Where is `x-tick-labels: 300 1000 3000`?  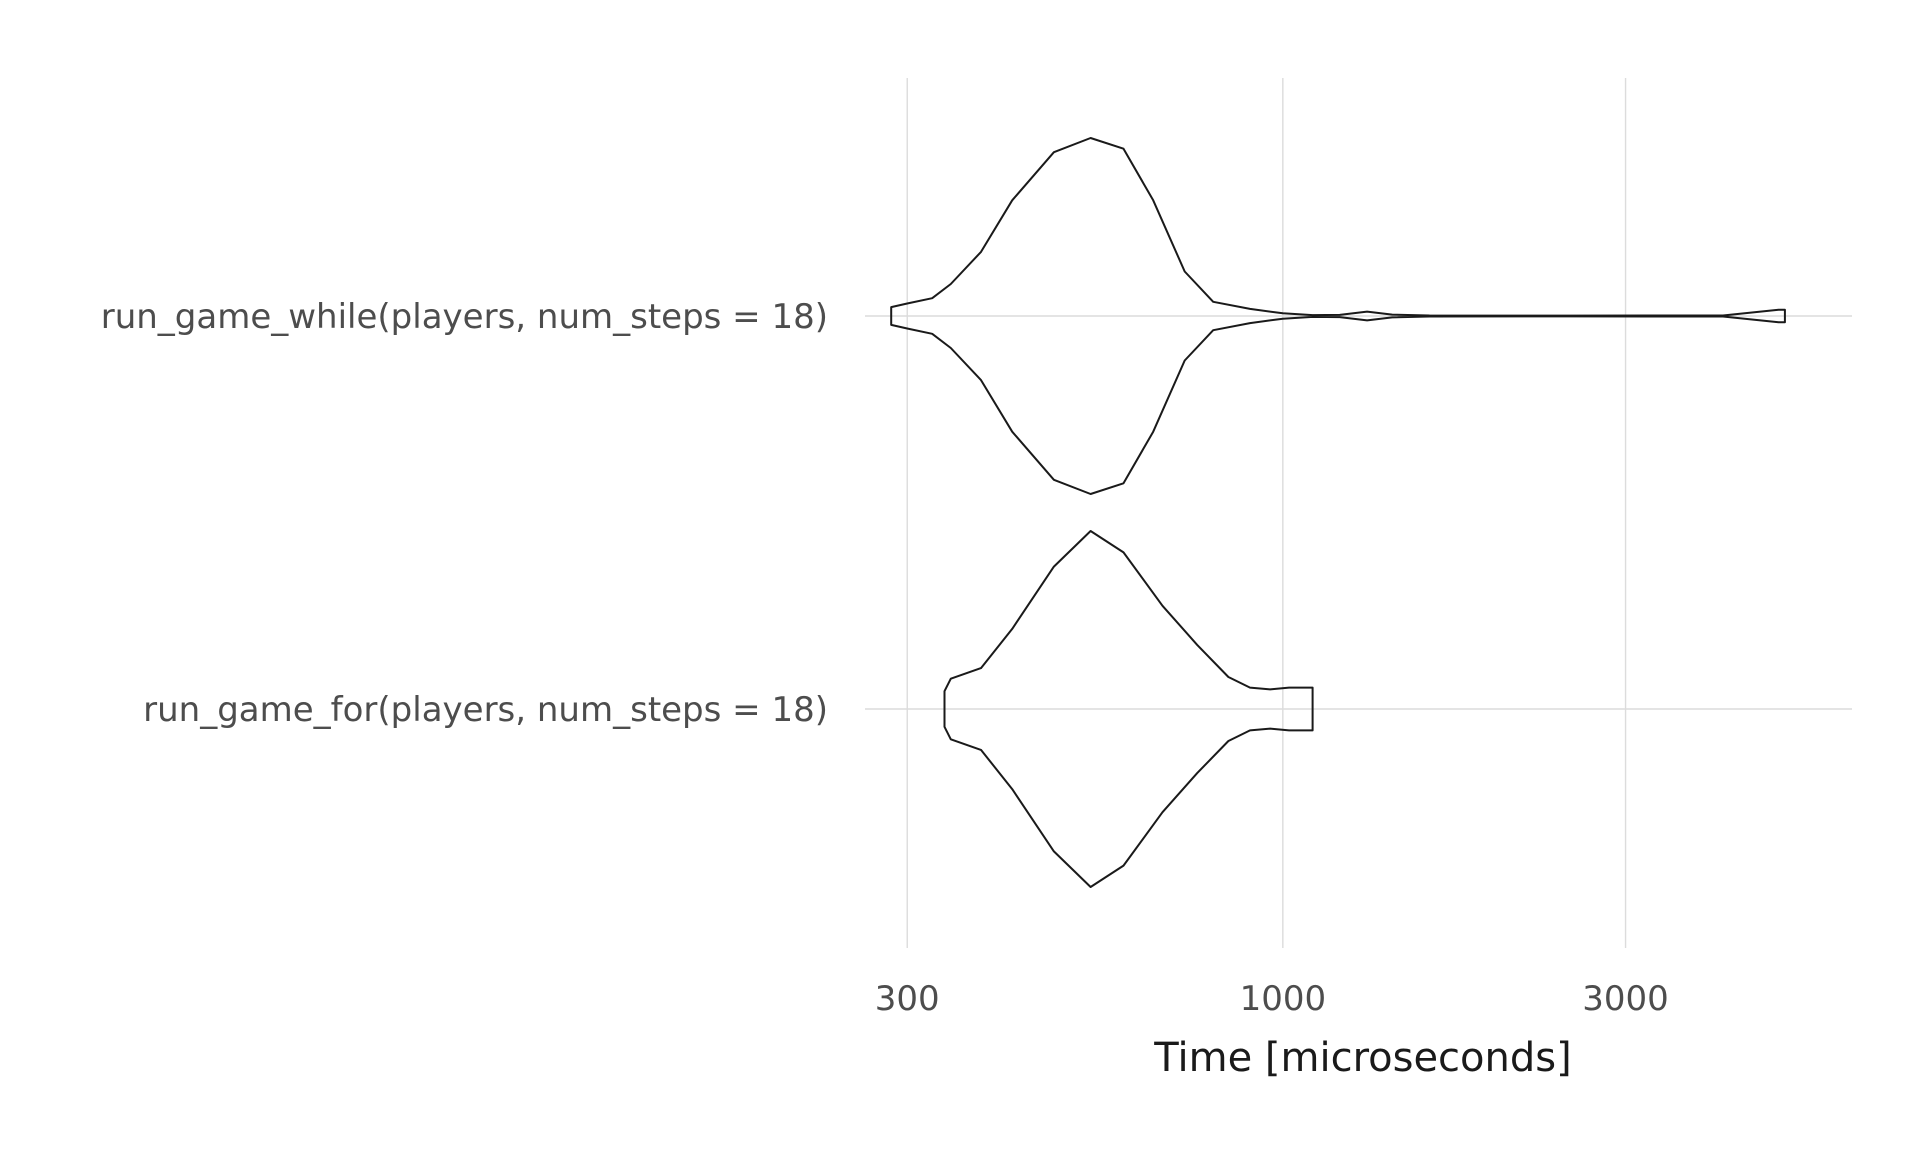
x-tick-labels: 300 1000 3000 is located at coordinates (1272, 999).